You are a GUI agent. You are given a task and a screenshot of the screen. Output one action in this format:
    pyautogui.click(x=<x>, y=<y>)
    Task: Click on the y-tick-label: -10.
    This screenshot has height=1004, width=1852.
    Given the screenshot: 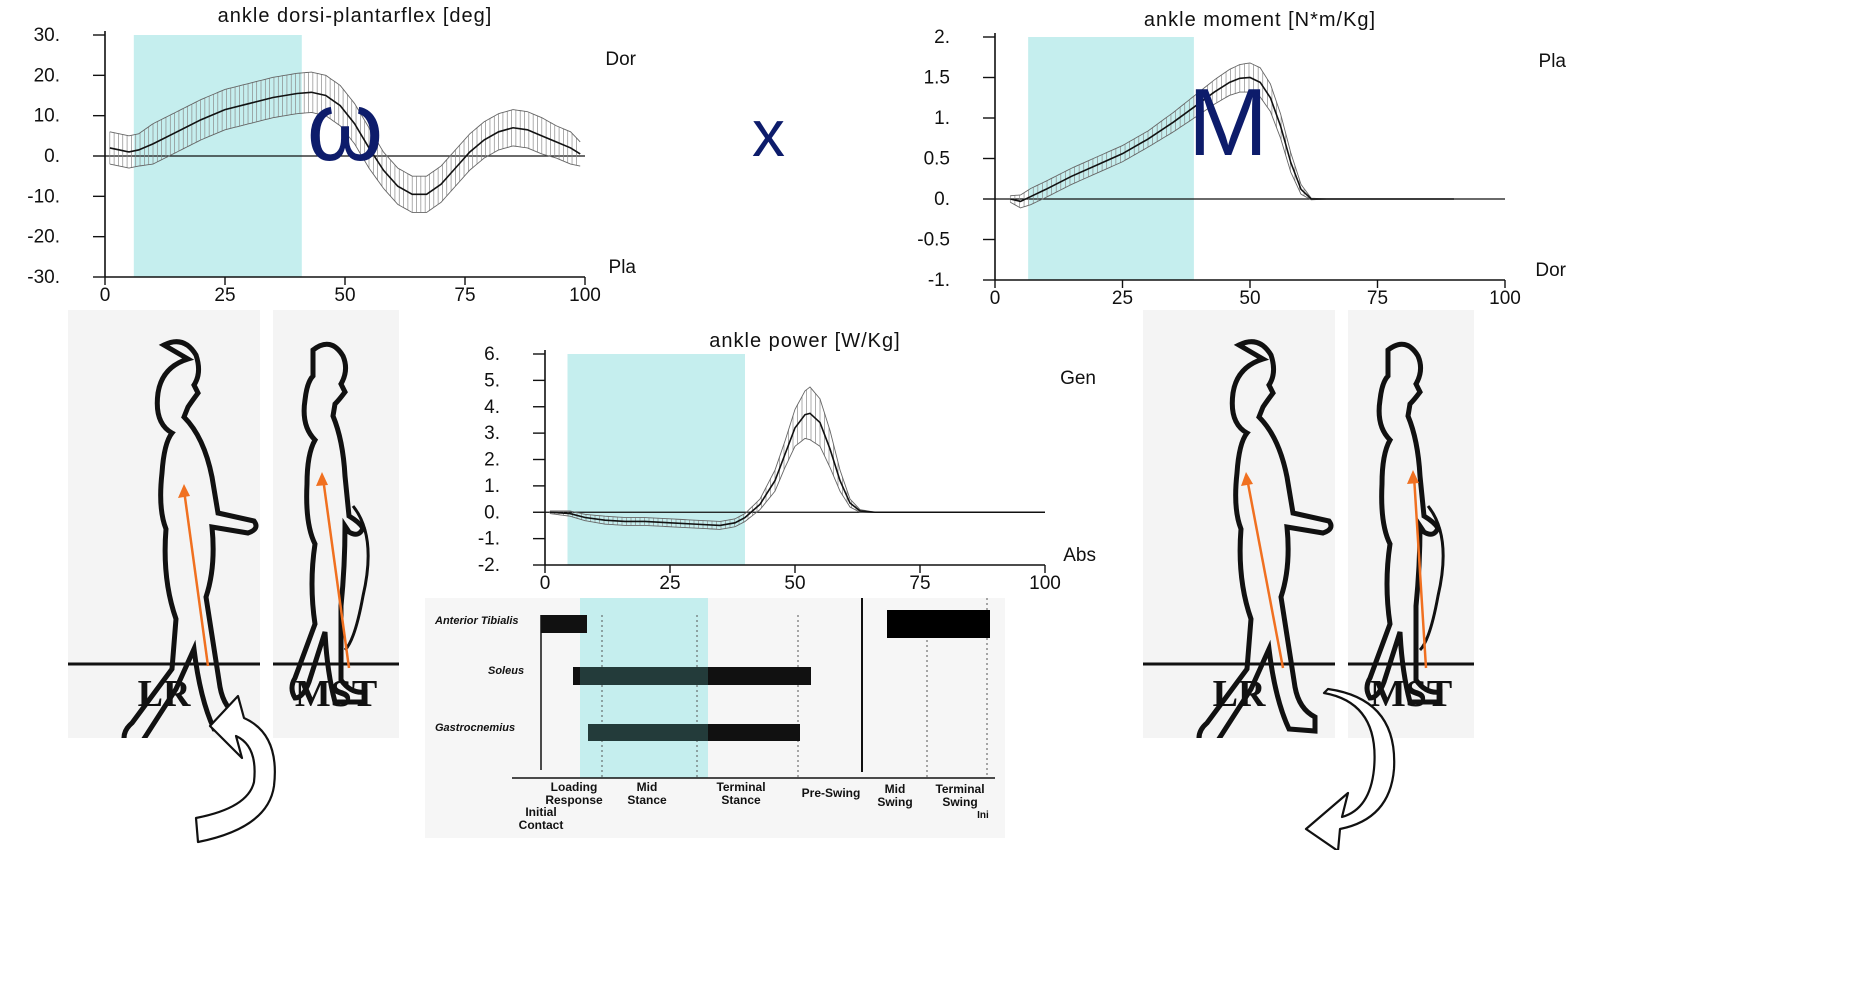 What is the action you would take?
    pyautogui.click(x=43, y=196)
    